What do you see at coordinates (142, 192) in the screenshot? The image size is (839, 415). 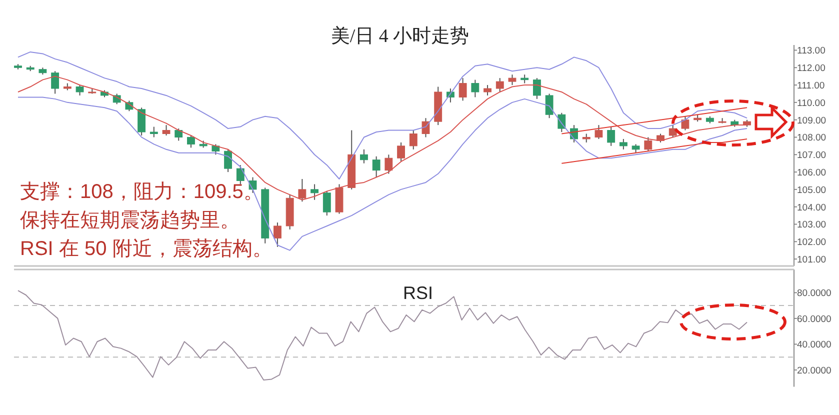 I see `annotation: 支撑：108，阻力：109.5。` at bounding box center [142, 192].